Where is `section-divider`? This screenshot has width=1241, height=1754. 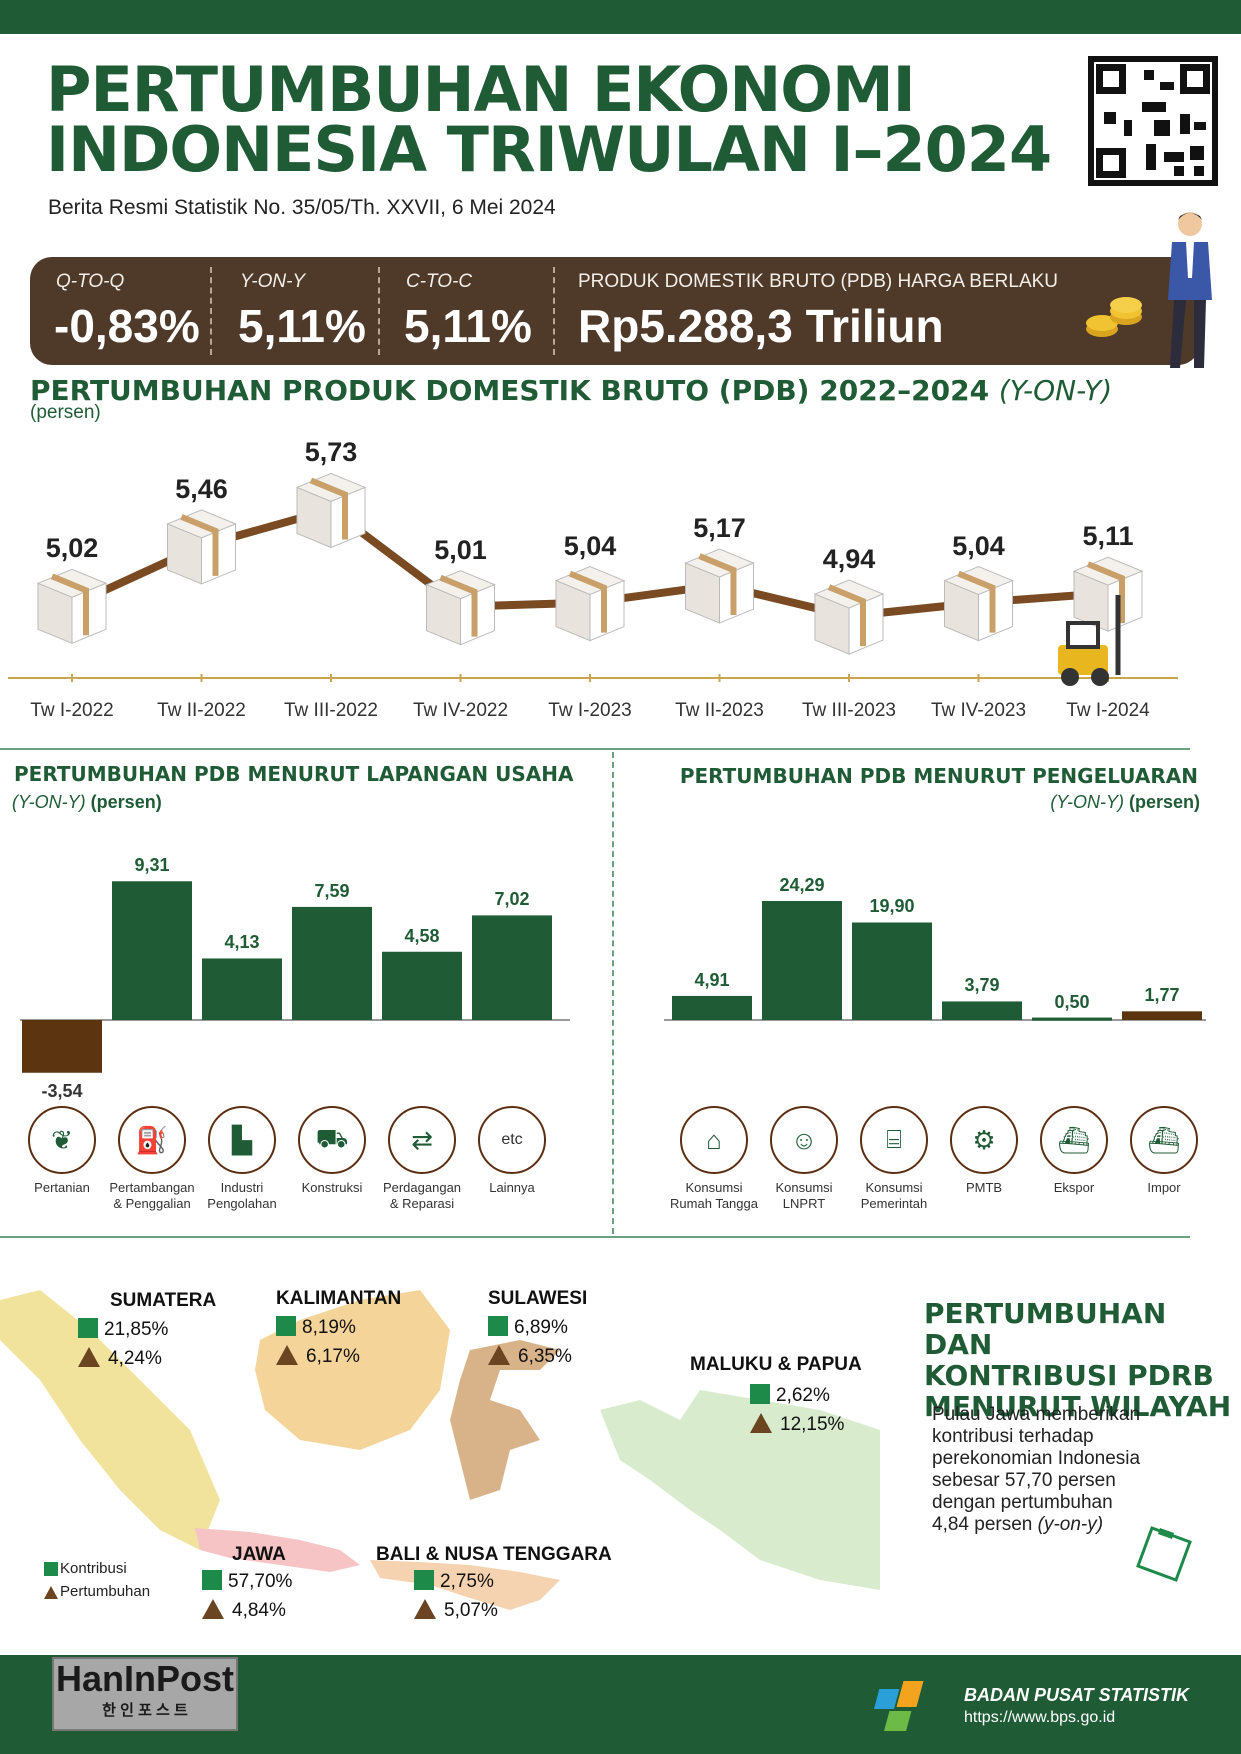
section-divider is located at coordinates (595, 749).